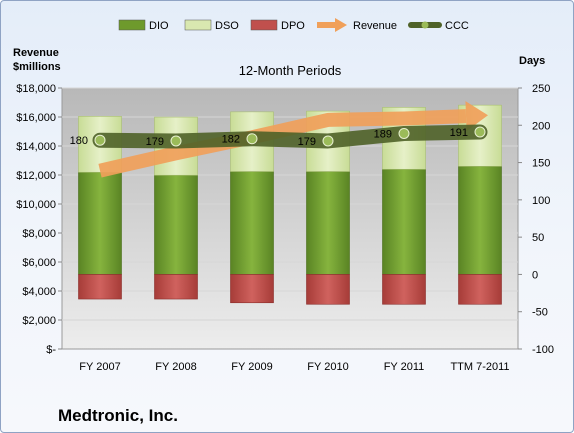 The width and height of the screenshot is (574, 433). What do you see at coordinates (375, 26) in the screenshot?
I see `legend-label-revenue: Revenue` at bounding box center [375, 26].